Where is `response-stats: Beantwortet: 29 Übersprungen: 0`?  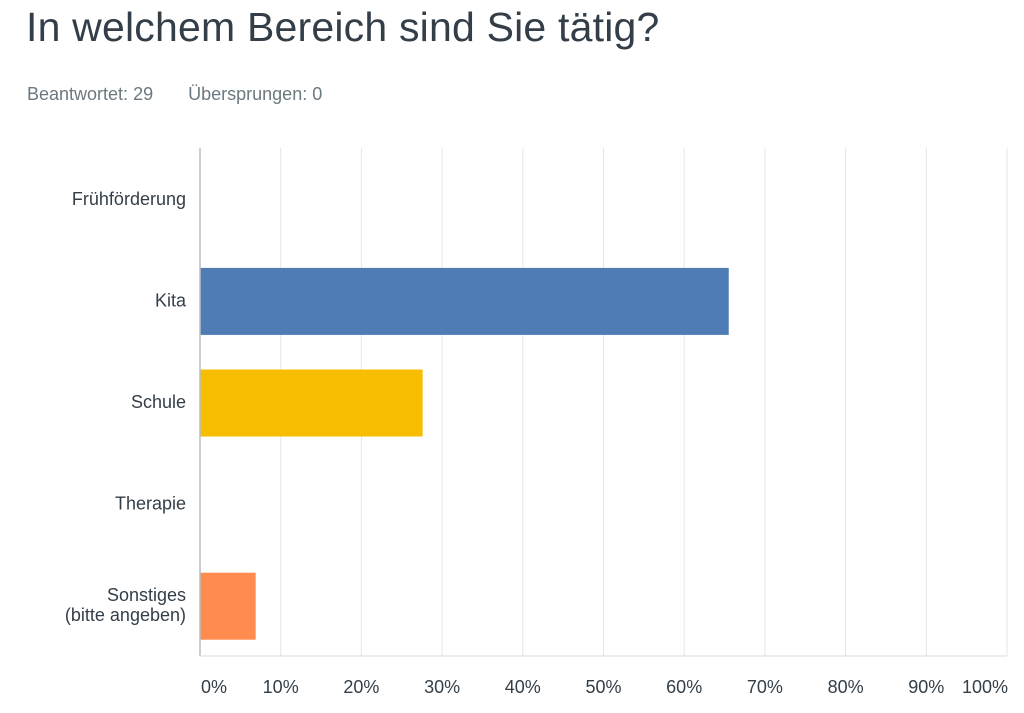 response-stats: Beantwortet: 29 Übersprungen: 0 is located at coordinates (189, 94).